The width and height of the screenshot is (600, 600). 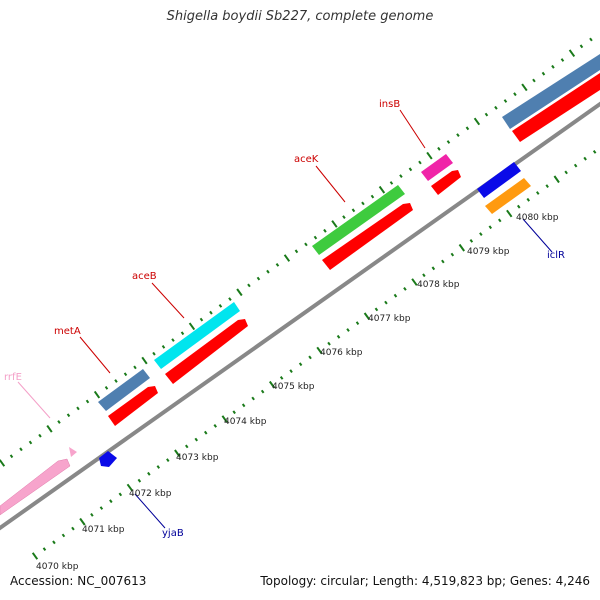 What do you see at coordinates (367, 236) in the screenshot?
I see `aceK-cds` at bounding box center [367, 236].